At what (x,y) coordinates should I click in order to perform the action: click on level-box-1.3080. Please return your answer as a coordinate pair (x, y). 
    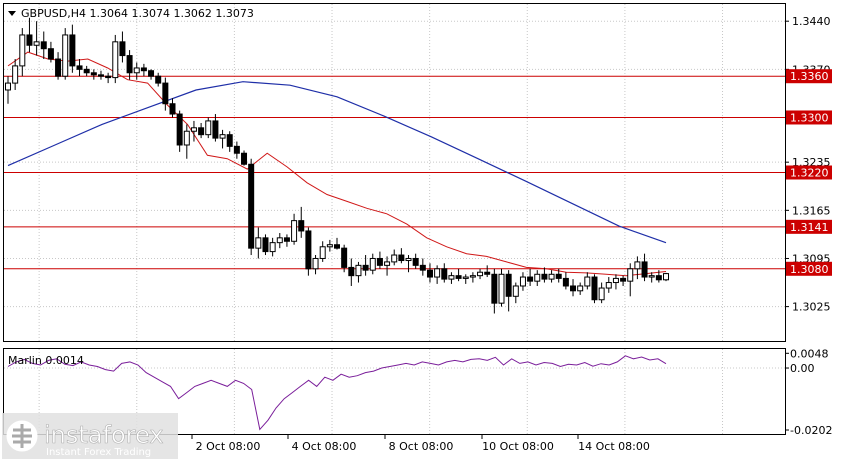
    Looking at the image, I should click on (809, 268).